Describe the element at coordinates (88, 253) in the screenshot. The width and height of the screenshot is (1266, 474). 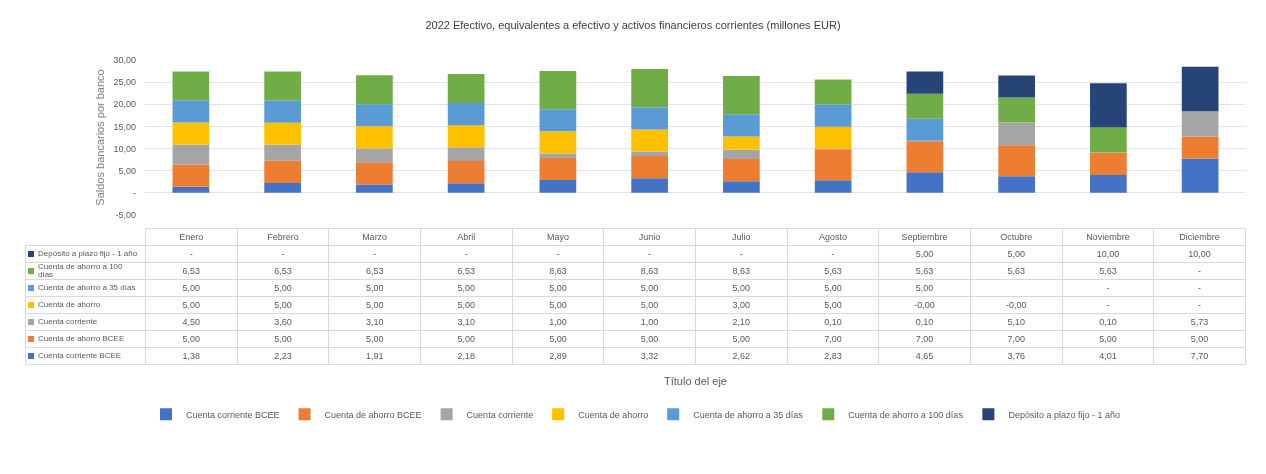
I see `text: Depósito a plazo fijo - 1 año` at that location.